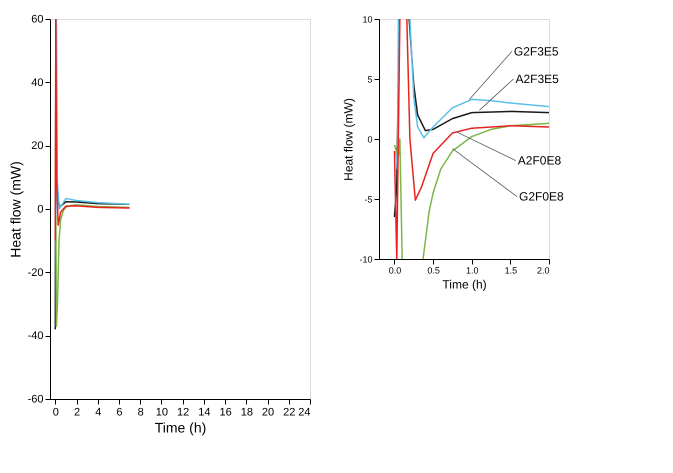  Describe the element at coordinates (511, 271) in the screenshot. I see `x-tick-label: 1.5` at that location.